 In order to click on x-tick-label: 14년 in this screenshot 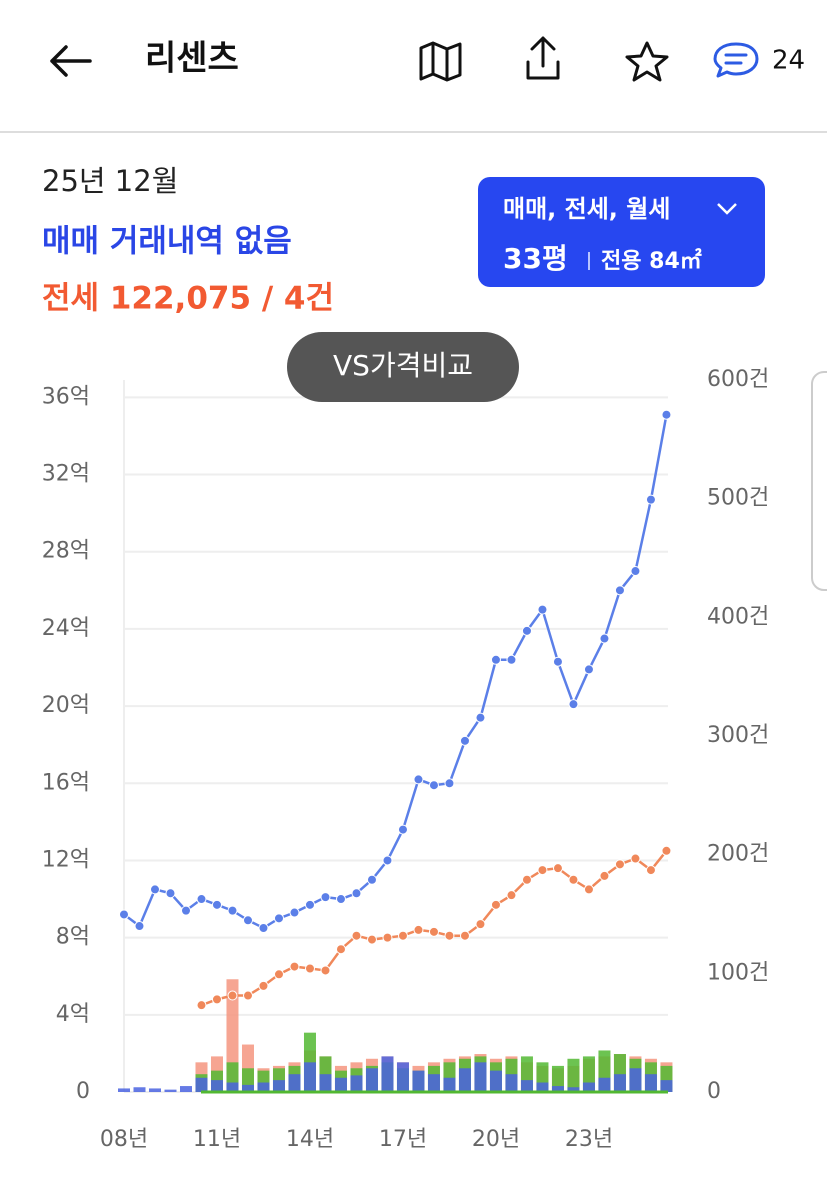, I will do `click(310, 1139)`.